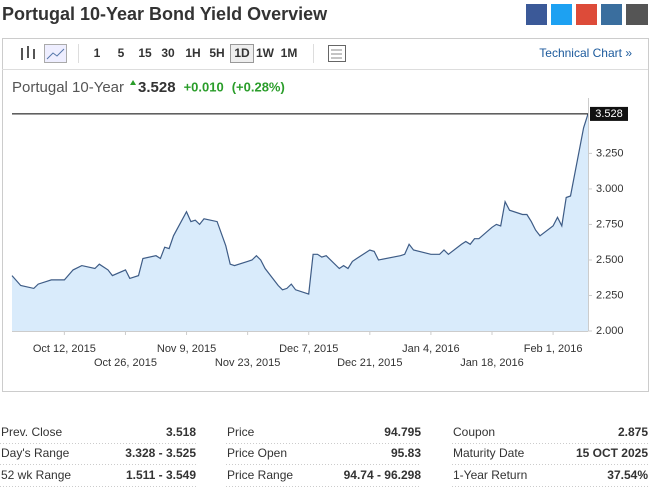 This screenshot has height=489, width=652. What do you see at coordinates (121, 53) in the screenshot?
I see `range-button: 5` at bounding box center [121, 53].